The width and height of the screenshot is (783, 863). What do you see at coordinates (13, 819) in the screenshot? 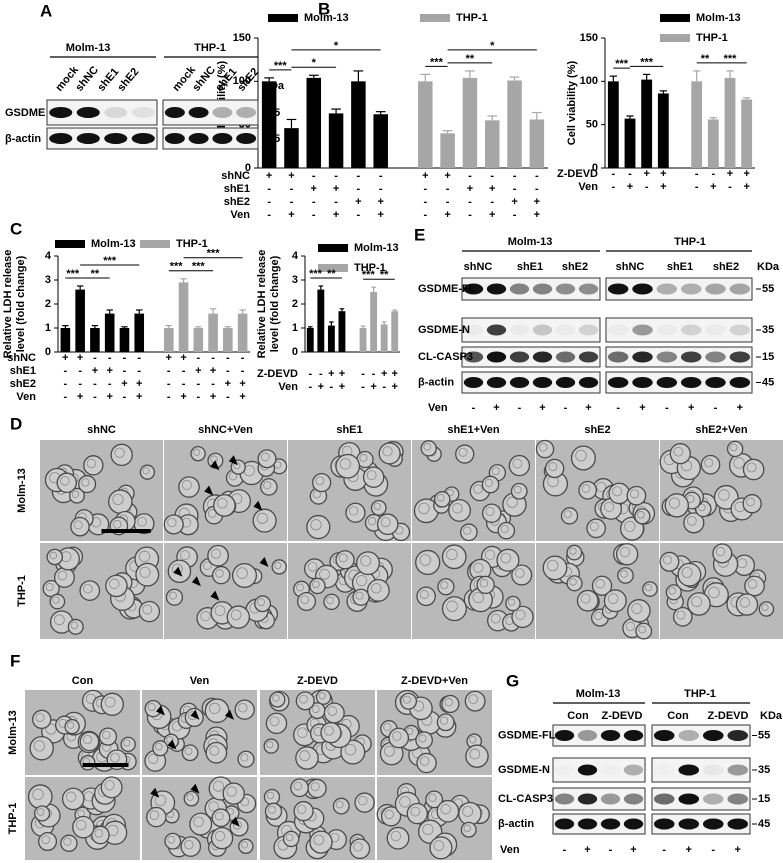
I see `row-label: THP-1` at bounding box center [13, 819].